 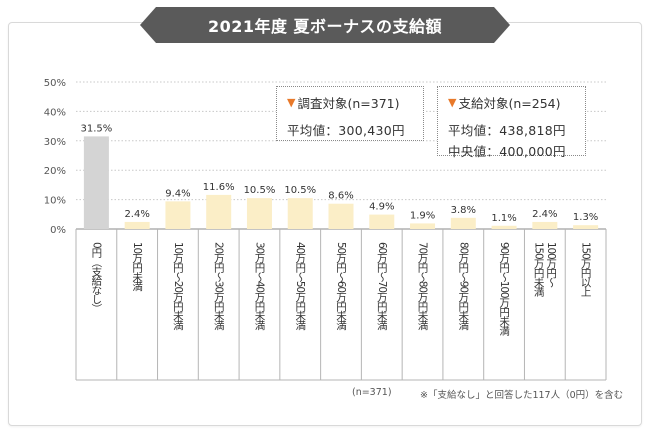 I want to click on category-label: 20万円〜30万円未満, so click(x=219, y=286).